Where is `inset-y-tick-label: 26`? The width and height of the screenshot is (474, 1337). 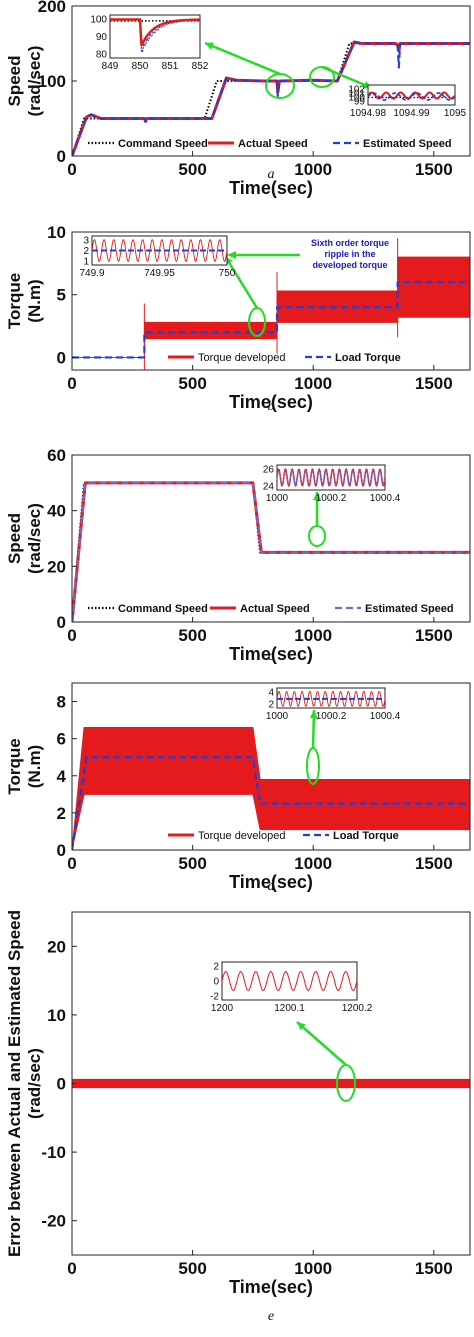
inset-y-tick-label: 26 is located at coordinates (269, 470).